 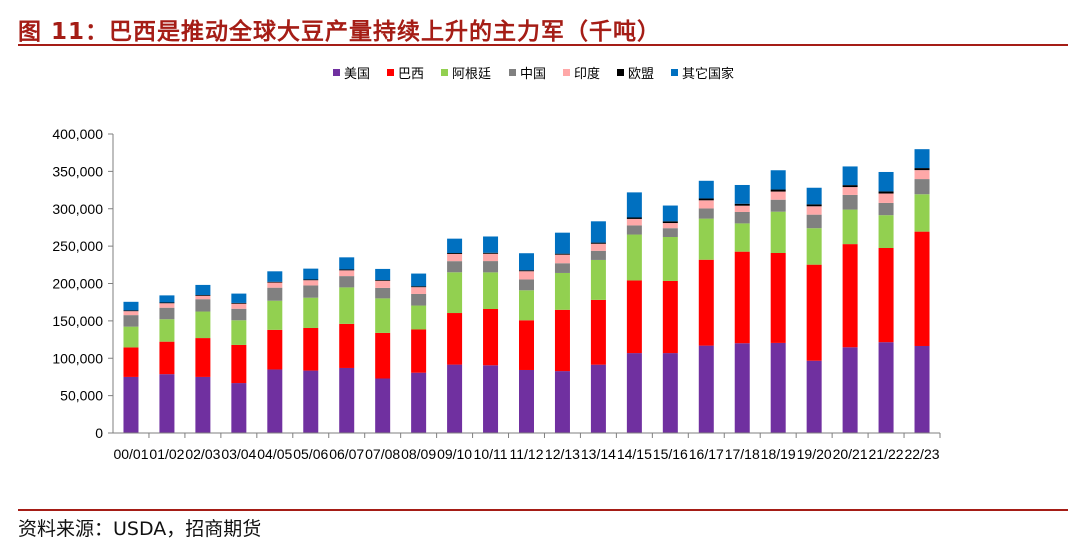 I want to click on legend-label: 其它国家, so click(x=708, y=73).